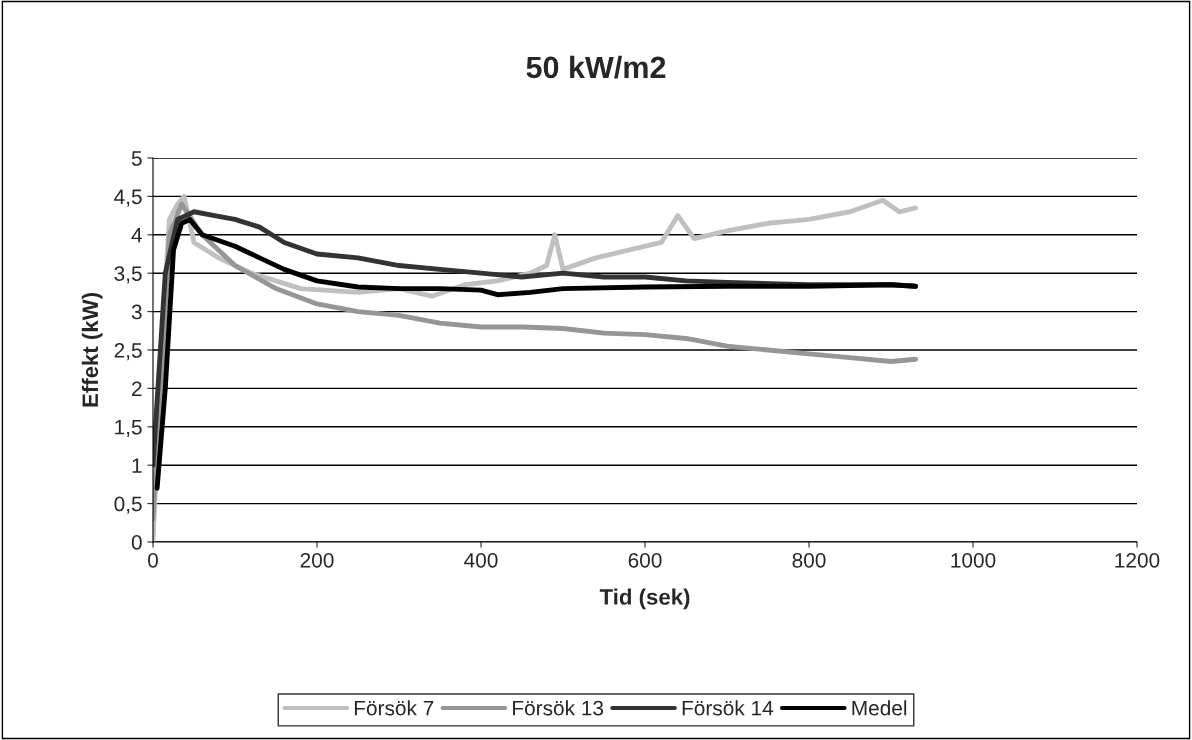 The width and height of the screenshot is (1192, 740). What do you see at coordinates (558, 708) in the screenshot?
I see `legend-label: Försök 13` at bounding box center [558, 708].